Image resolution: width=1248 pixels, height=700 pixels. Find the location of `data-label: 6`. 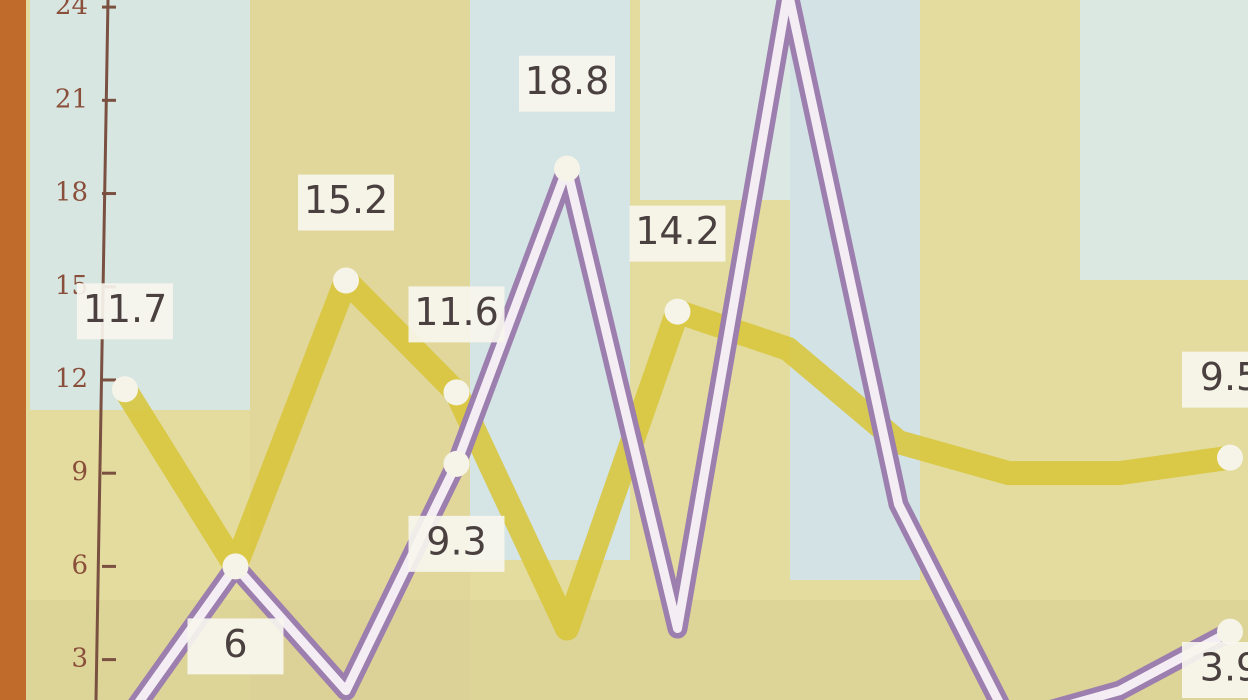

data-label: 6 is located at coordinates (235, 644).